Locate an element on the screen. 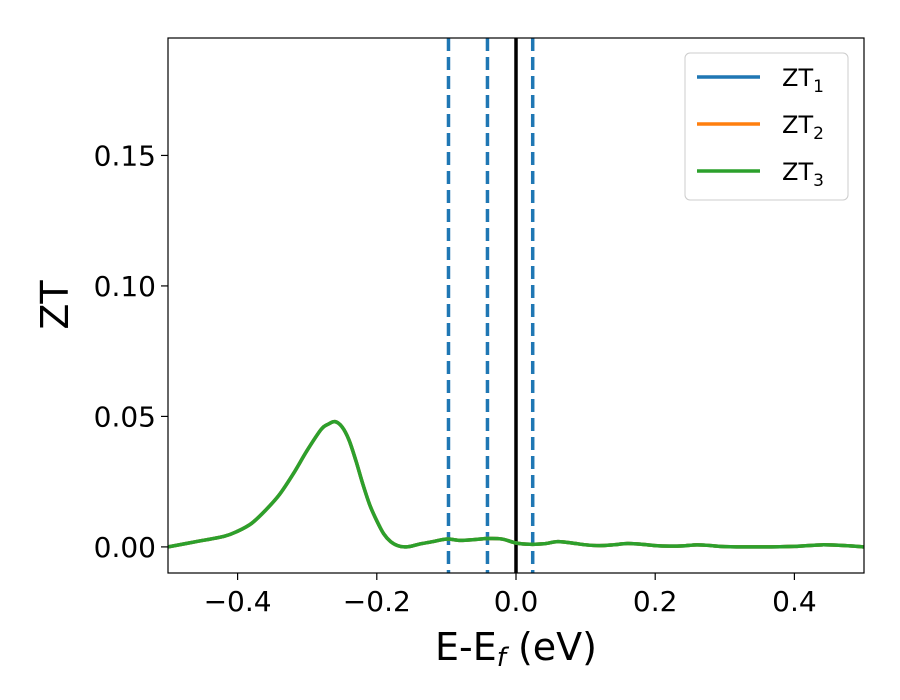 This screenshot has width=900, height=700. legend-label-zt3: ZT3 is located at coordinates (803, 174).